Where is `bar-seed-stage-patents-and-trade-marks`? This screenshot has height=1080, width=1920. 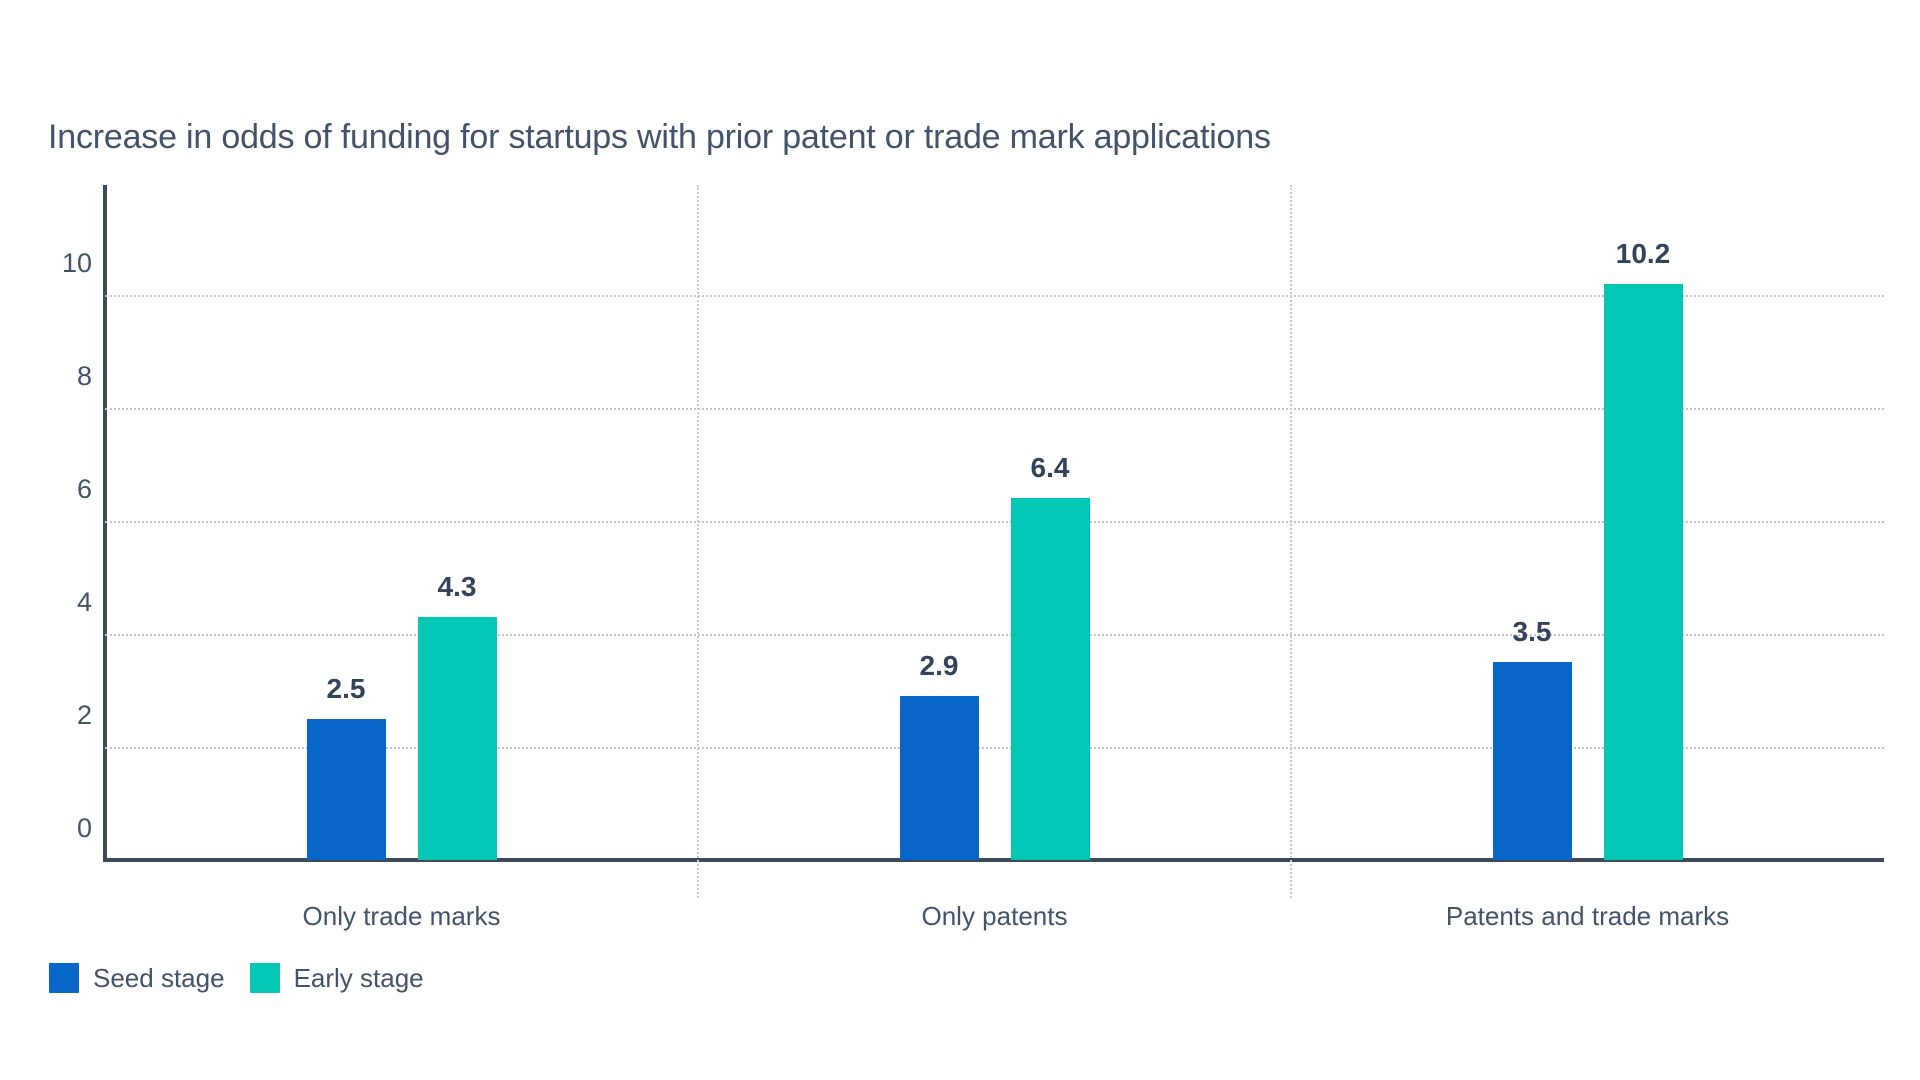
bar-seed-stage-patents-and-trade-marks is located at coordinates (1532, 761).